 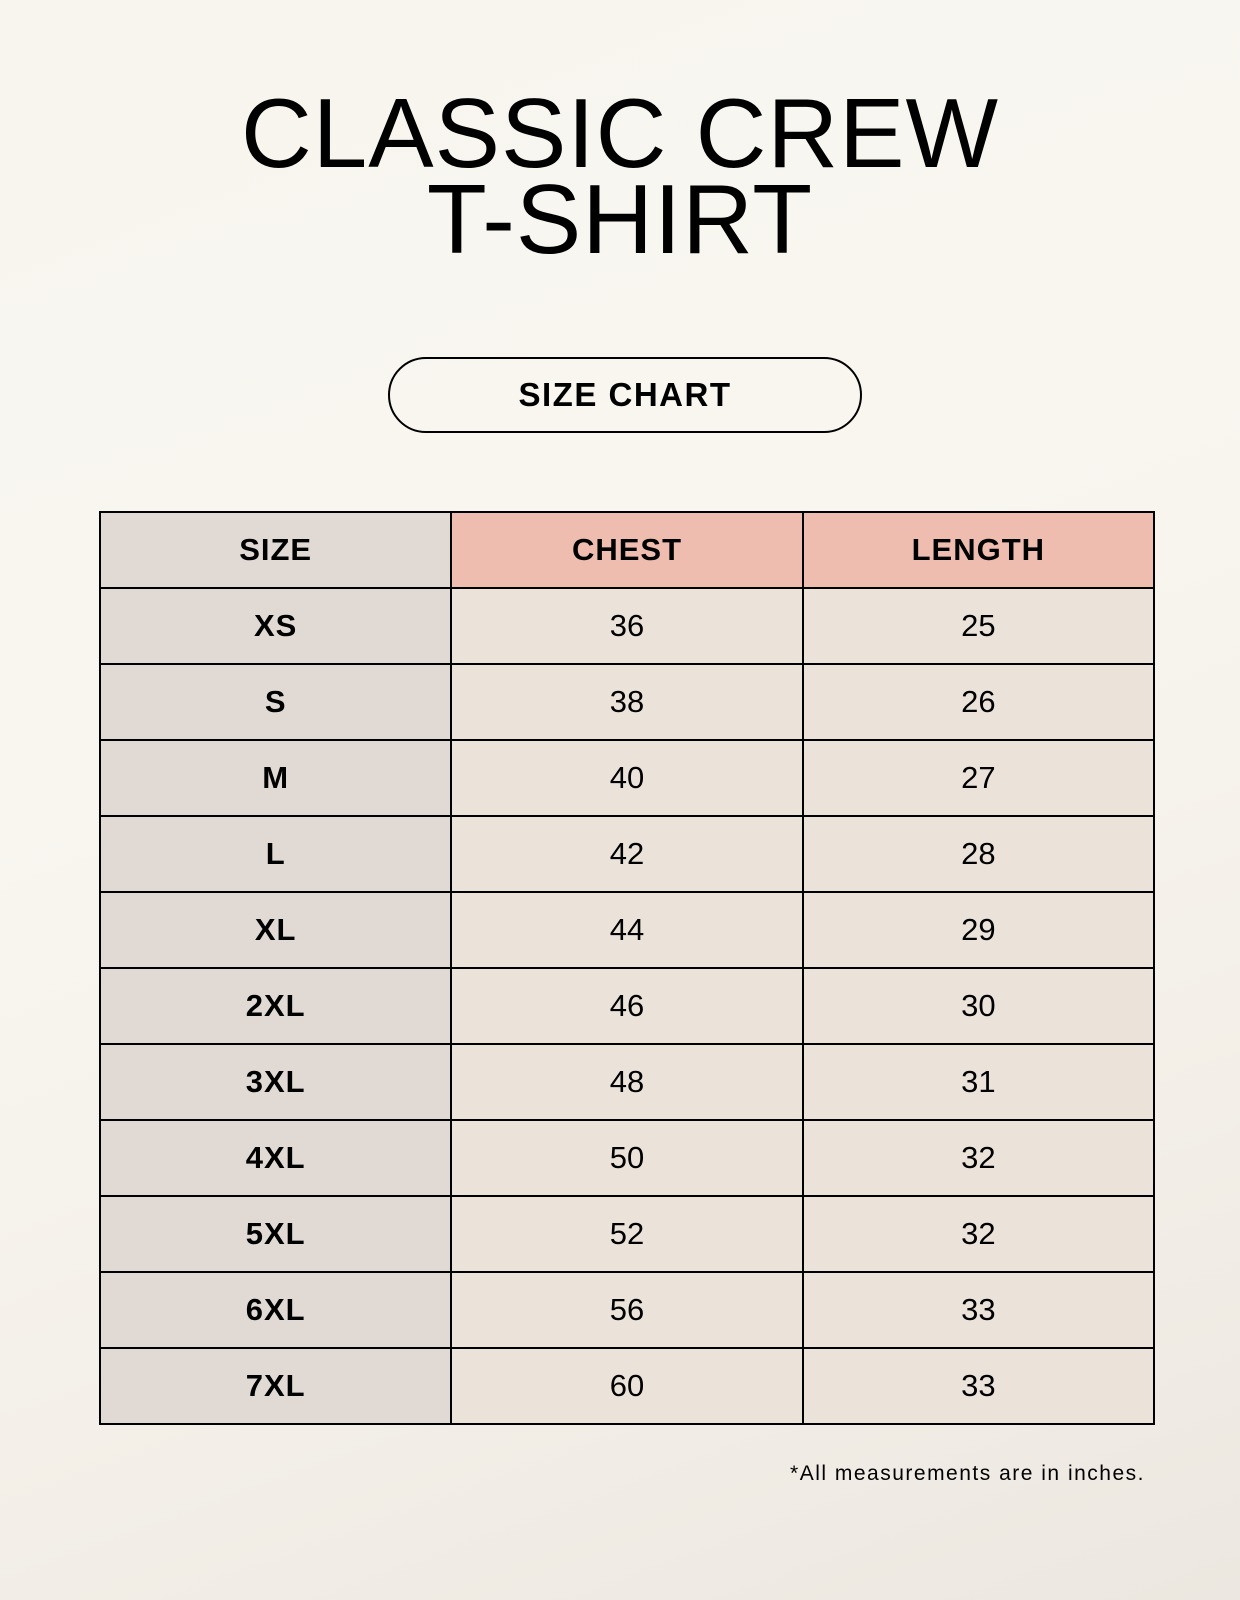 What do you see at coordinates (275, 1082) in the screenshot?
I see `cell-size: 3XL` at bounding box center [275, 1082].